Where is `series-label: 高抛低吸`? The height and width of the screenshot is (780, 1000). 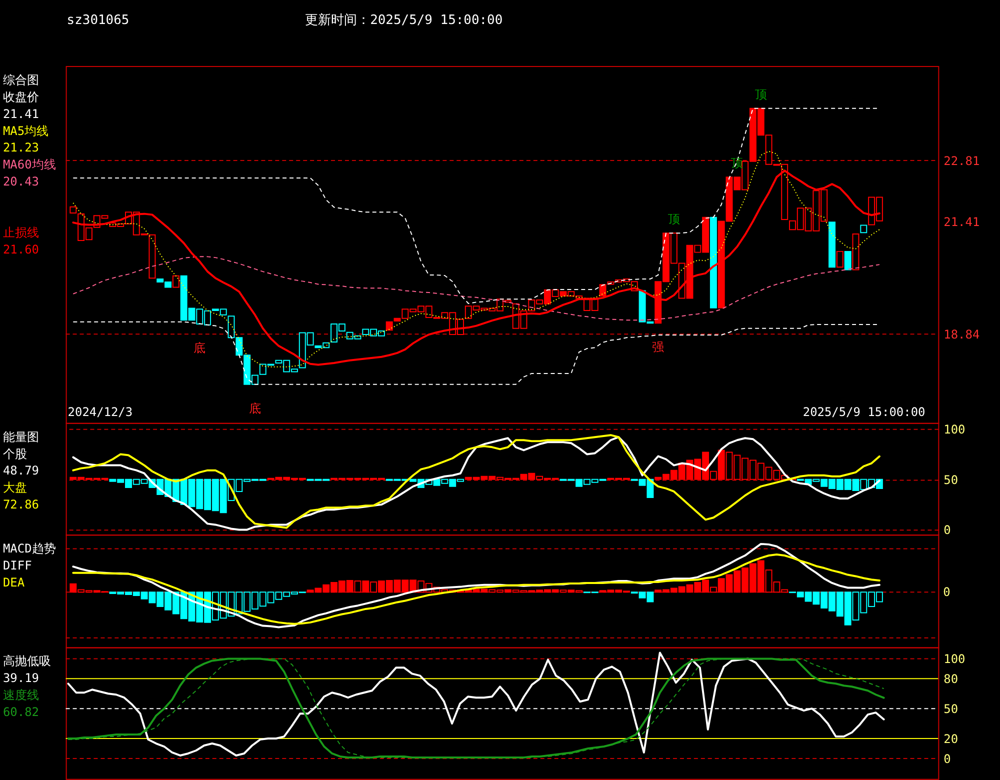 series-label: 高抛低吸 is located at coordinates (26, 661).